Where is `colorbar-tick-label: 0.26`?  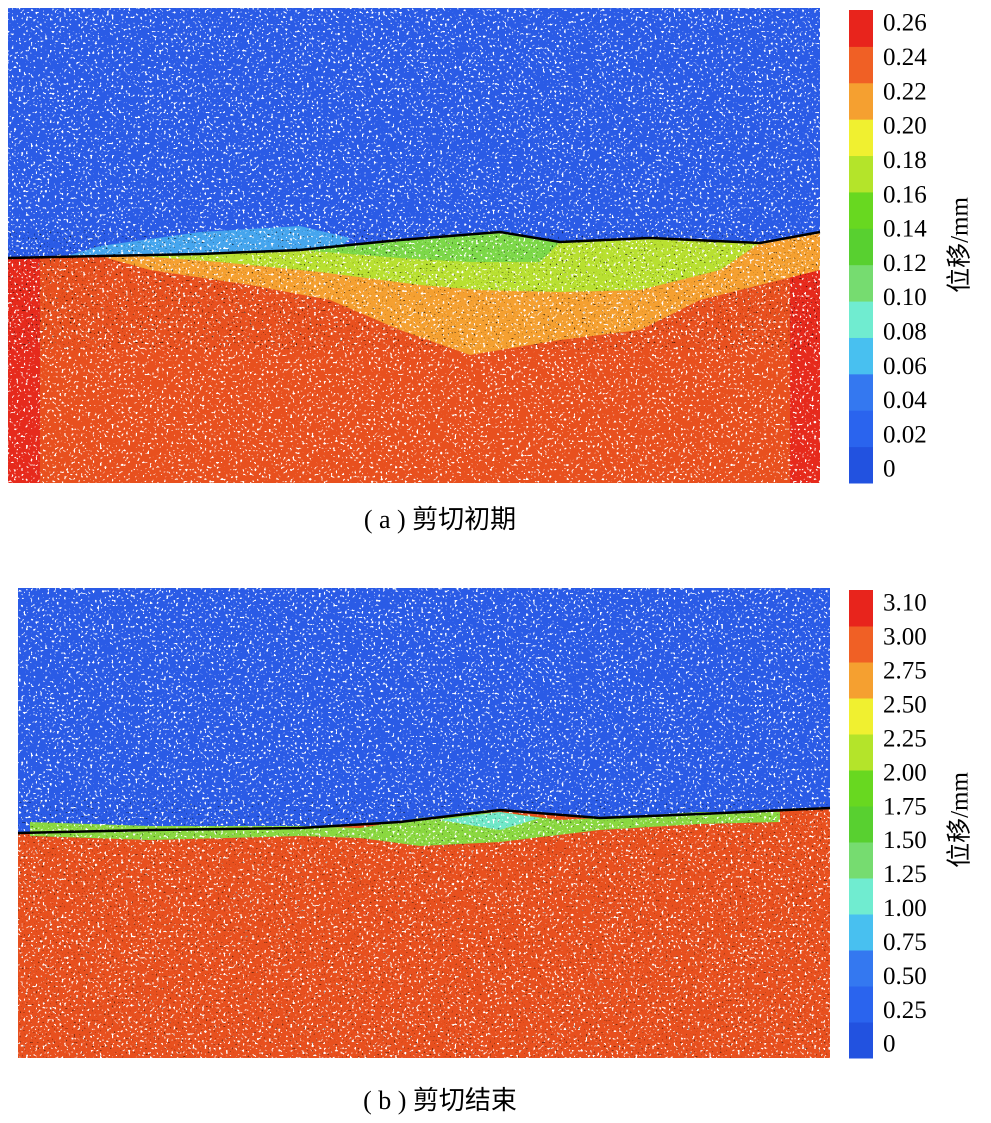 colorbar-tick-label: 0.26 is located at coordinates (905, 23).